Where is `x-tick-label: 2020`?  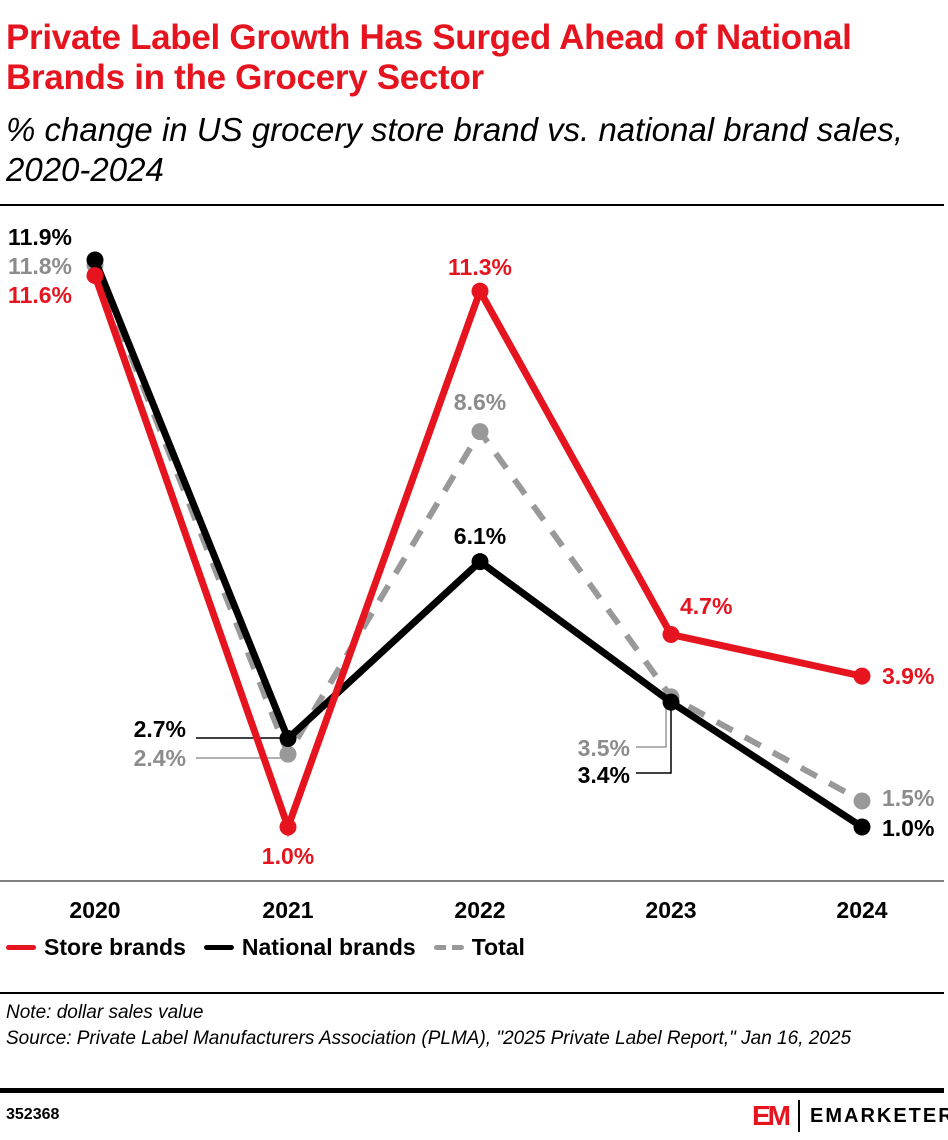 x-tick-label: 2020 is located at coordinates (94, 910).